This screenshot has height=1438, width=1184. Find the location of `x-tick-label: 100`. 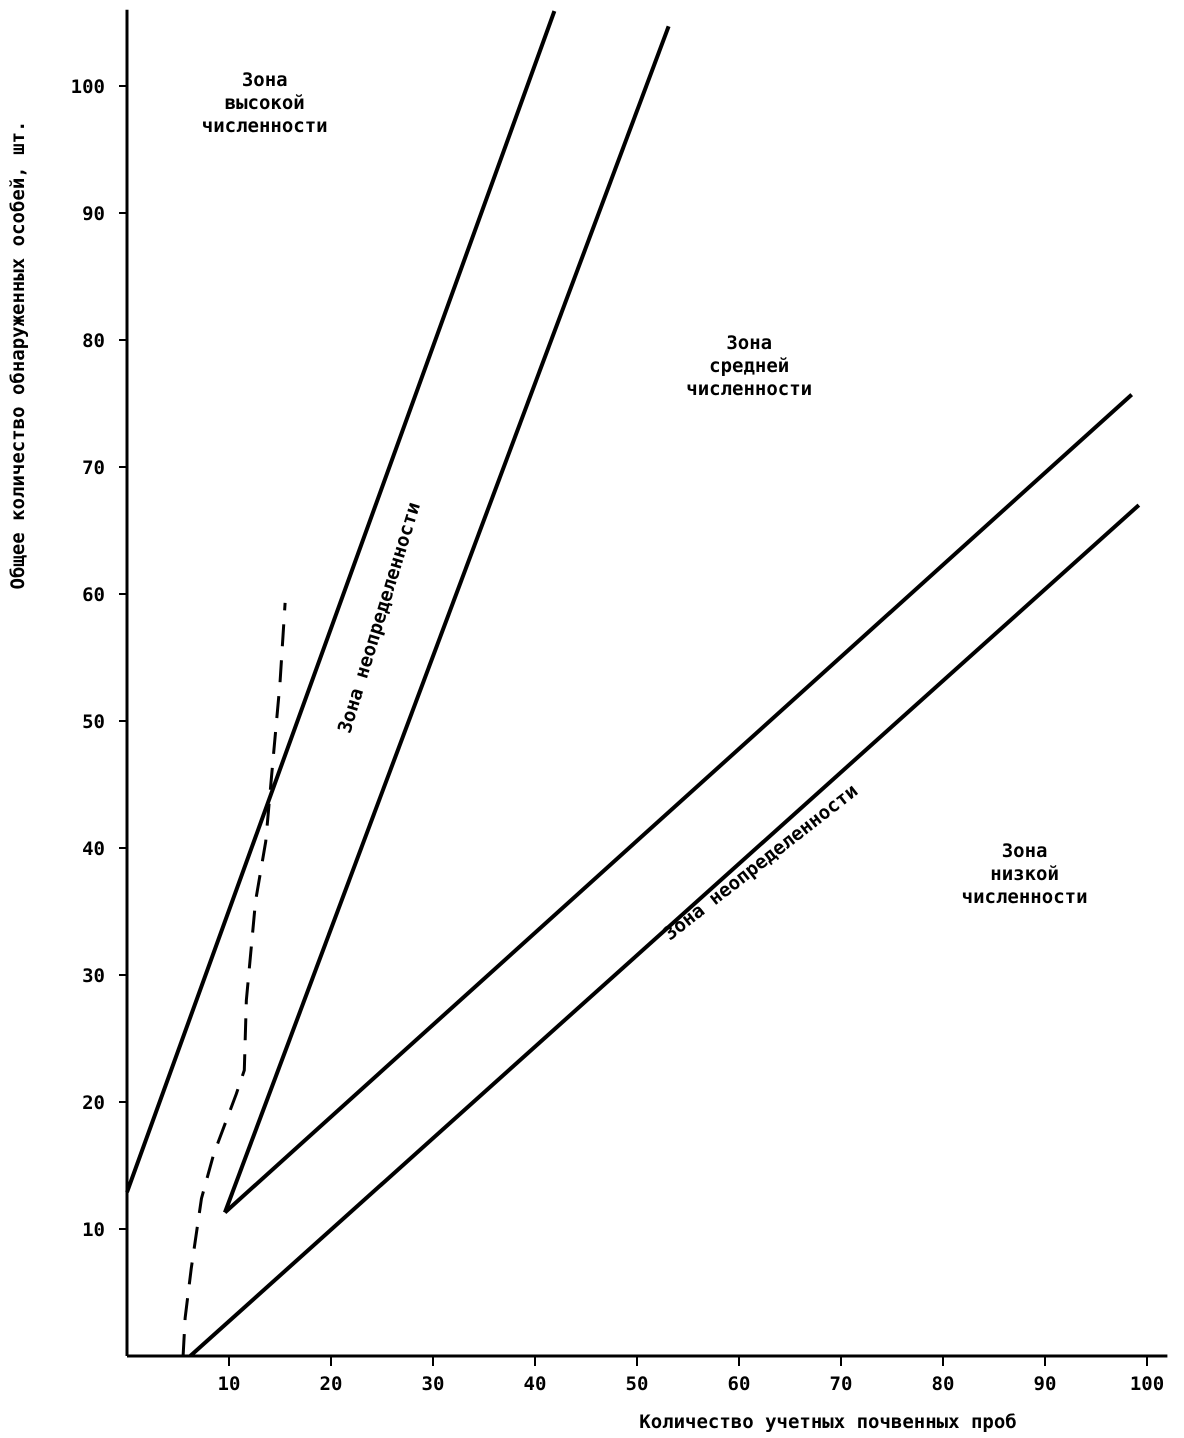

x-tick-label: 100 is located at coordinates (1147, 1384).